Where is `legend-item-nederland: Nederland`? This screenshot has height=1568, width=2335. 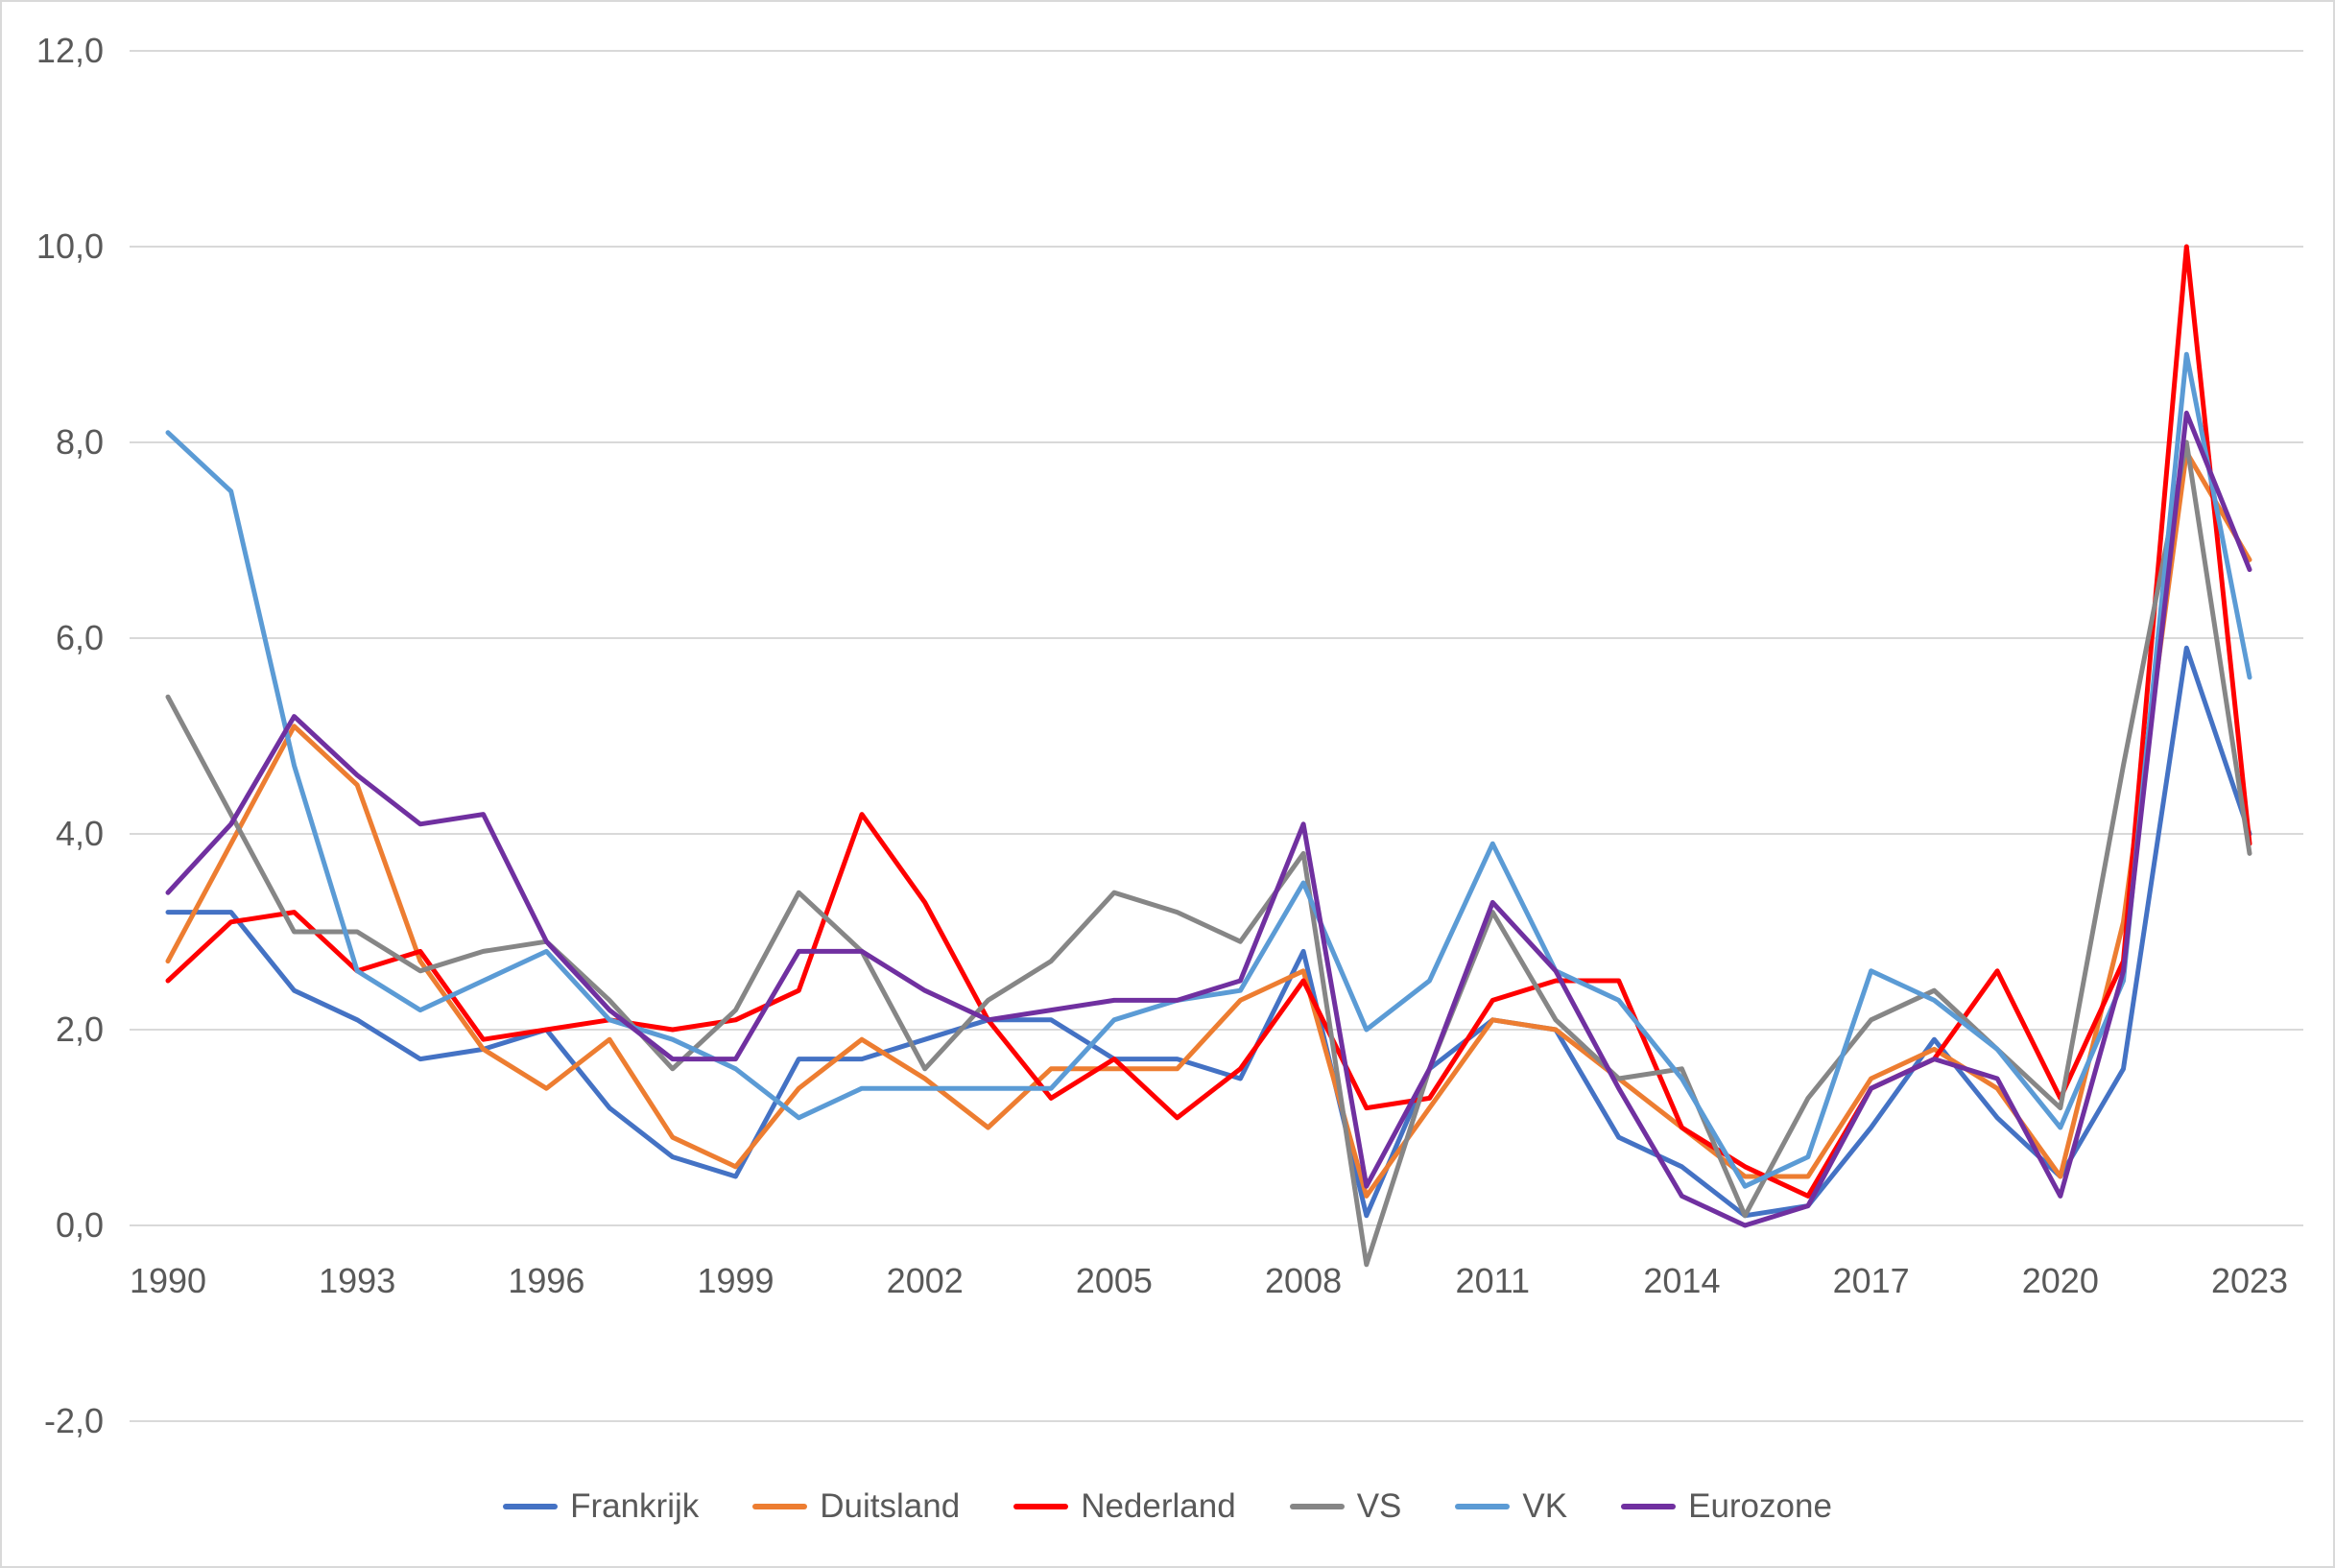 legend-item-nederland: Nederland is located at coordinates (1125, 1506).